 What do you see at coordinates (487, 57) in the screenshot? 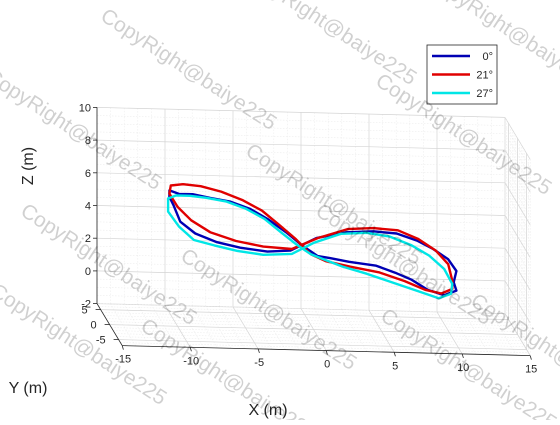
I see `legend-label-0: 0°` at bounding box center [487, 57].